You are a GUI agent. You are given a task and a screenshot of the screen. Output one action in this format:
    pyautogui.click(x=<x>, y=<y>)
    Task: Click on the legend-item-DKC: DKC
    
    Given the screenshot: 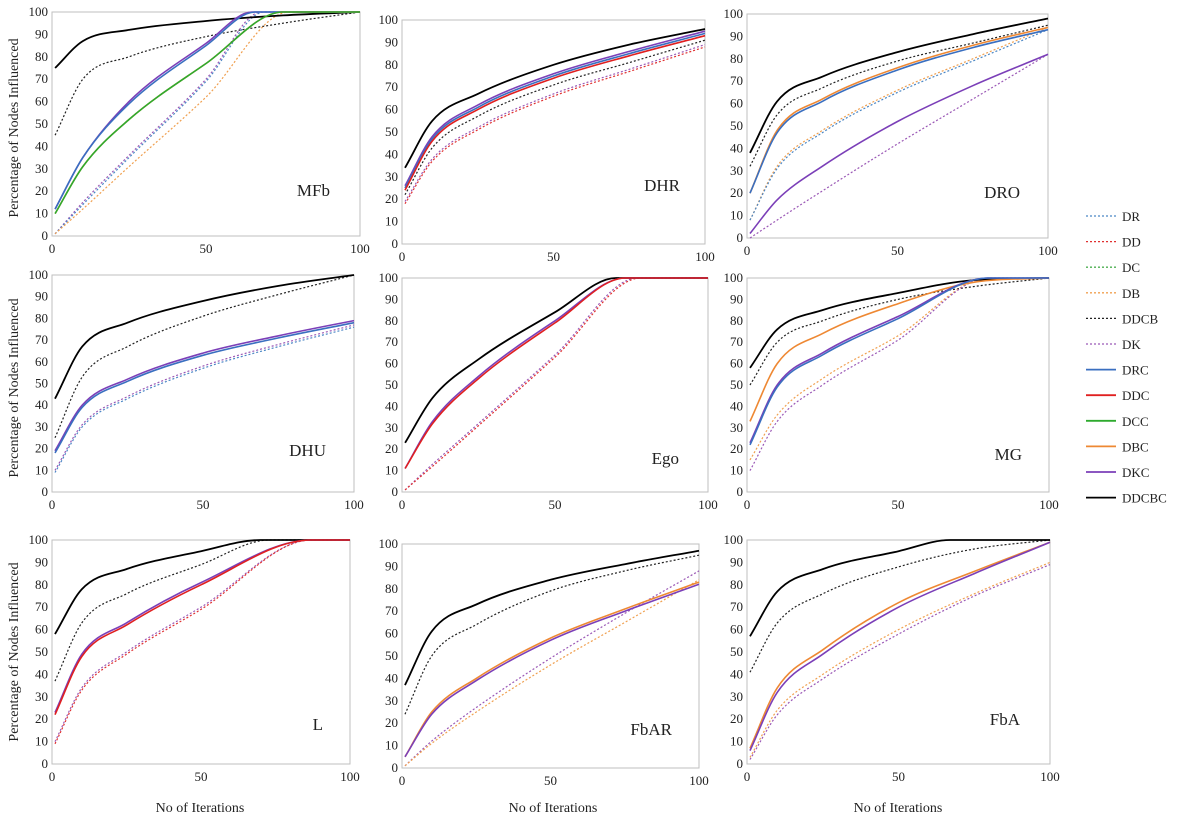 What is the action you would take?
    pyautogui.click(x=1117, y=472)
    